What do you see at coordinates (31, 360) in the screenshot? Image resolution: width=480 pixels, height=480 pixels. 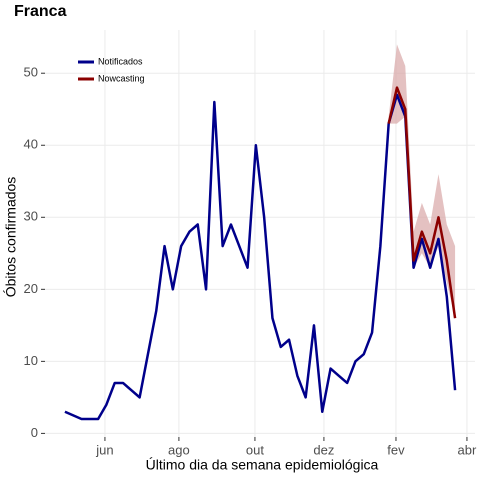 I see `y-tick-label: 10` at bounding box center [31, 360].